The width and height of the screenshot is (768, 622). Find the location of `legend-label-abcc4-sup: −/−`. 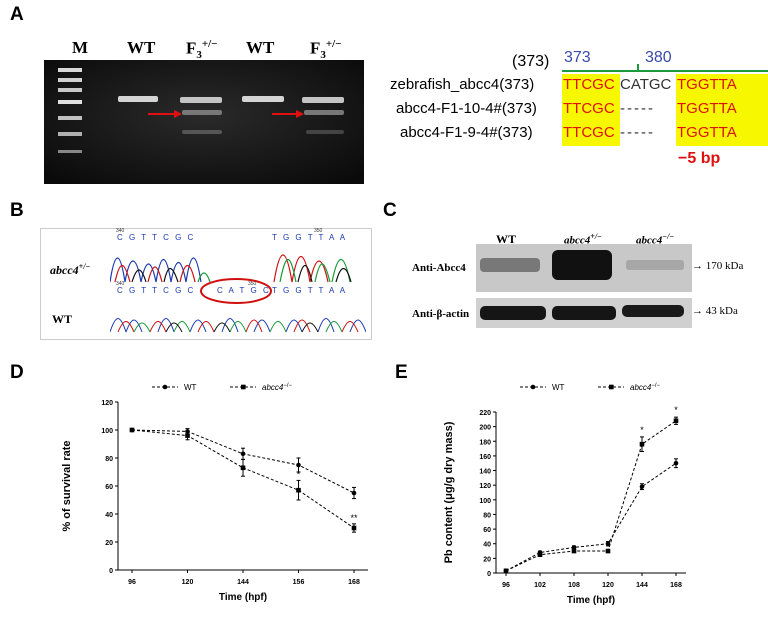

legend-label-abcc4-sup: −/− is located at coordinates (287, 386).